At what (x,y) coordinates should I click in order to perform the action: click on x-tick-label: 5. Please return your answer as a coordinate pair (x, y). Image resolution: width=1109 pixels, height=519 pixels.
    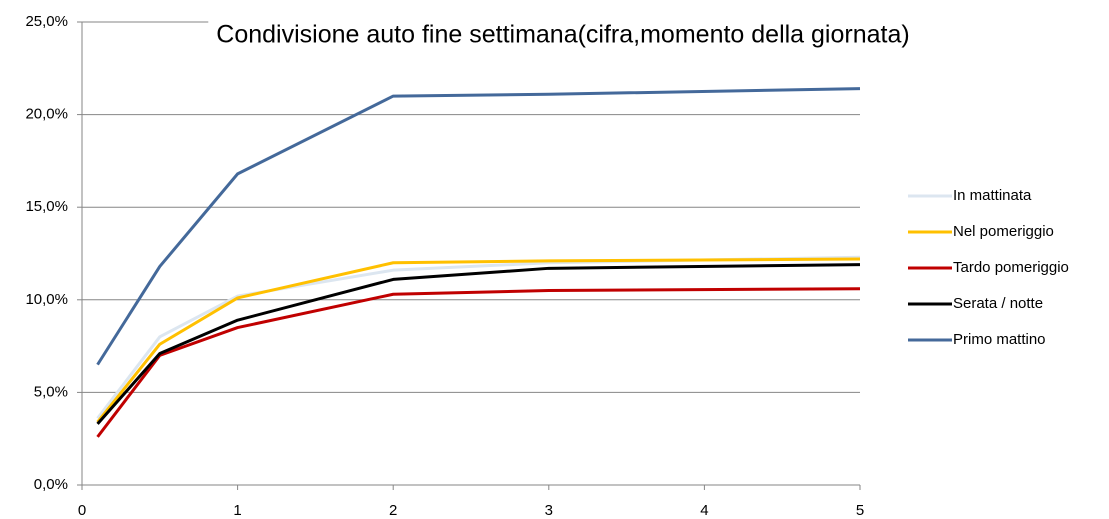
    Looking at the image, I should click on (860, 510).